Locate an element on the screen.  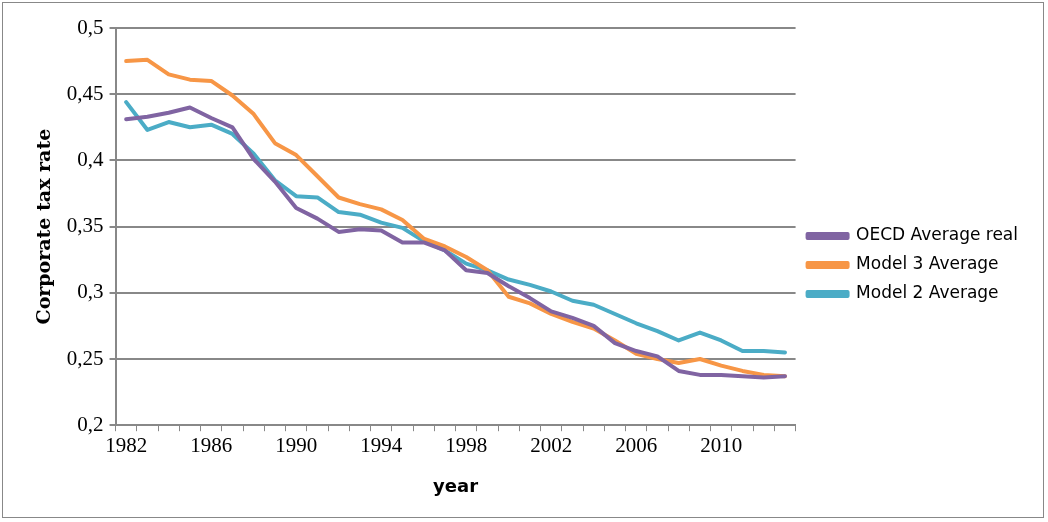
y-tick-label: 0,35 is located at coordinates (85, 225).